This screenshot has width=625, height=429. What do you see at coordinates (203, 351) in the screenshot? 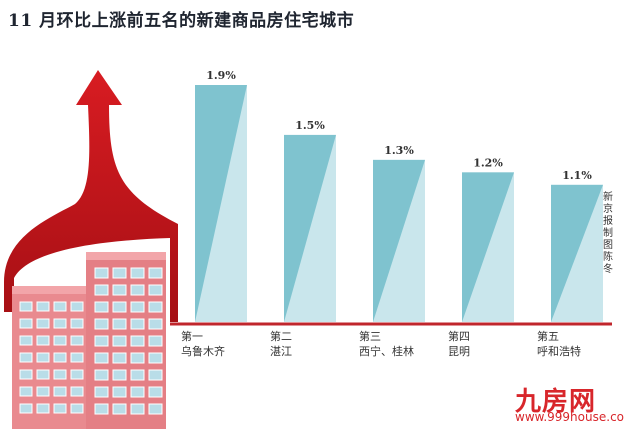
I see `category-city-label: 乌鲁木齐` at bounding box center [203, 351].